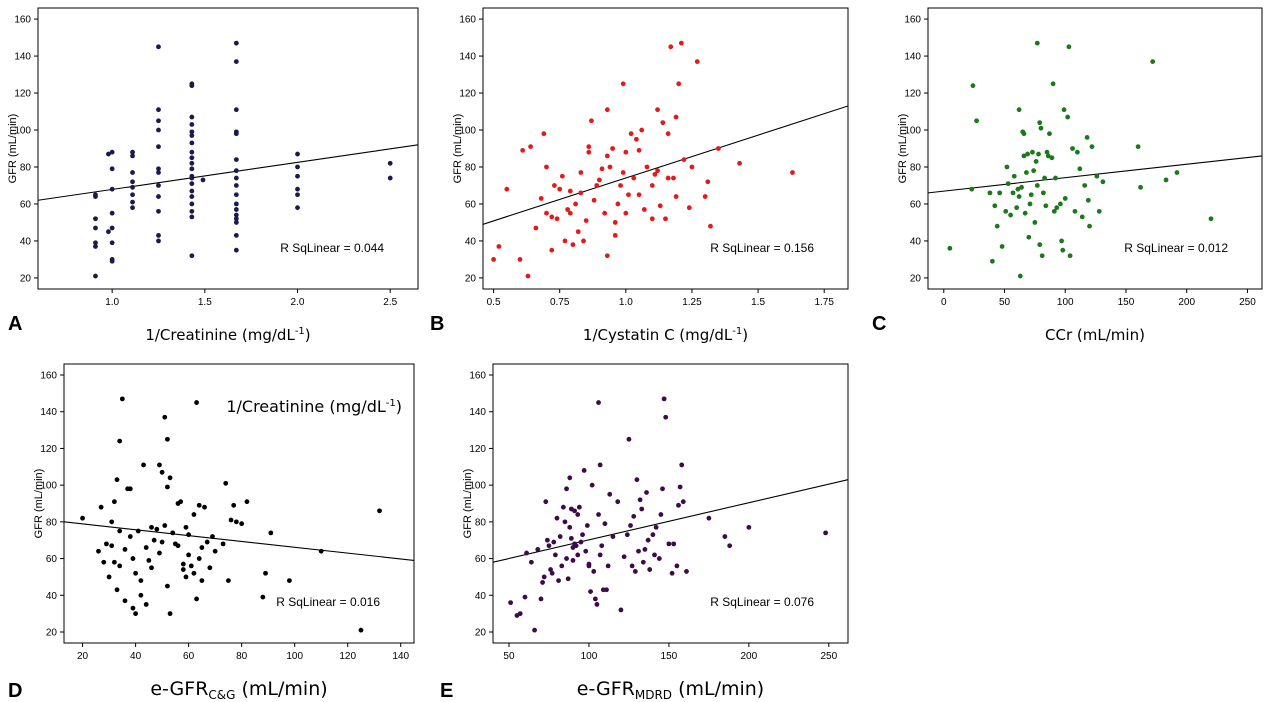  I want to click on y-tick-label: 160, so click(48, 376).